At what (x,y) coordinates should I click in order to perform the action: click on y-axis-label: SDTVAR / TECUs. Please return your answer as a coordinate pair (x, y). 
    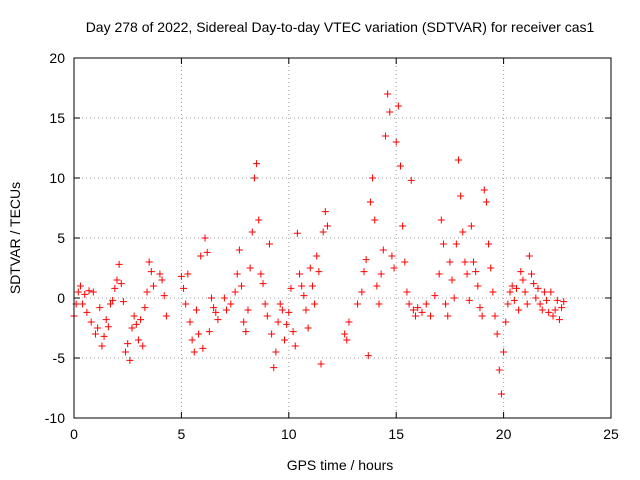
    Looking at the image, I should click on (15, 238).